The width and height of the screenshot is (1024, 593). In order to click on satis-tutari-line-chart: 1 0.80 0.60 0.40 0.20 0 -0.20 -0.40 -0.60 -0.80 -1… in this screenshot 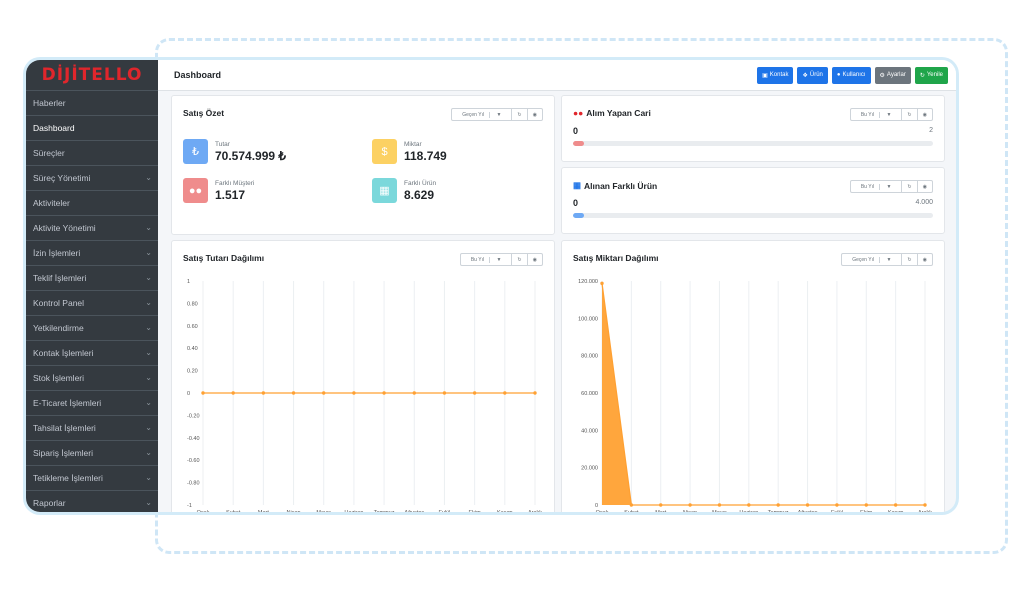, I will do `click(364, 395)`.